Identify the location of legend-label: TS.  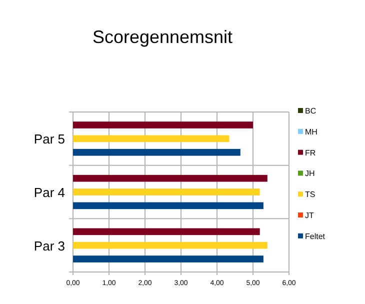
(310, 195).